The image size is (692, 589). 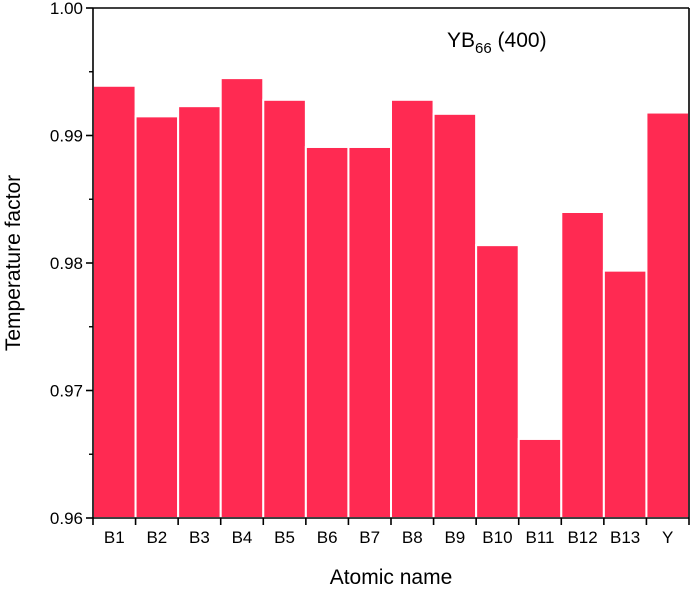 I want to click on x-tick-label-b1: B1, so click(x=114, y=537).